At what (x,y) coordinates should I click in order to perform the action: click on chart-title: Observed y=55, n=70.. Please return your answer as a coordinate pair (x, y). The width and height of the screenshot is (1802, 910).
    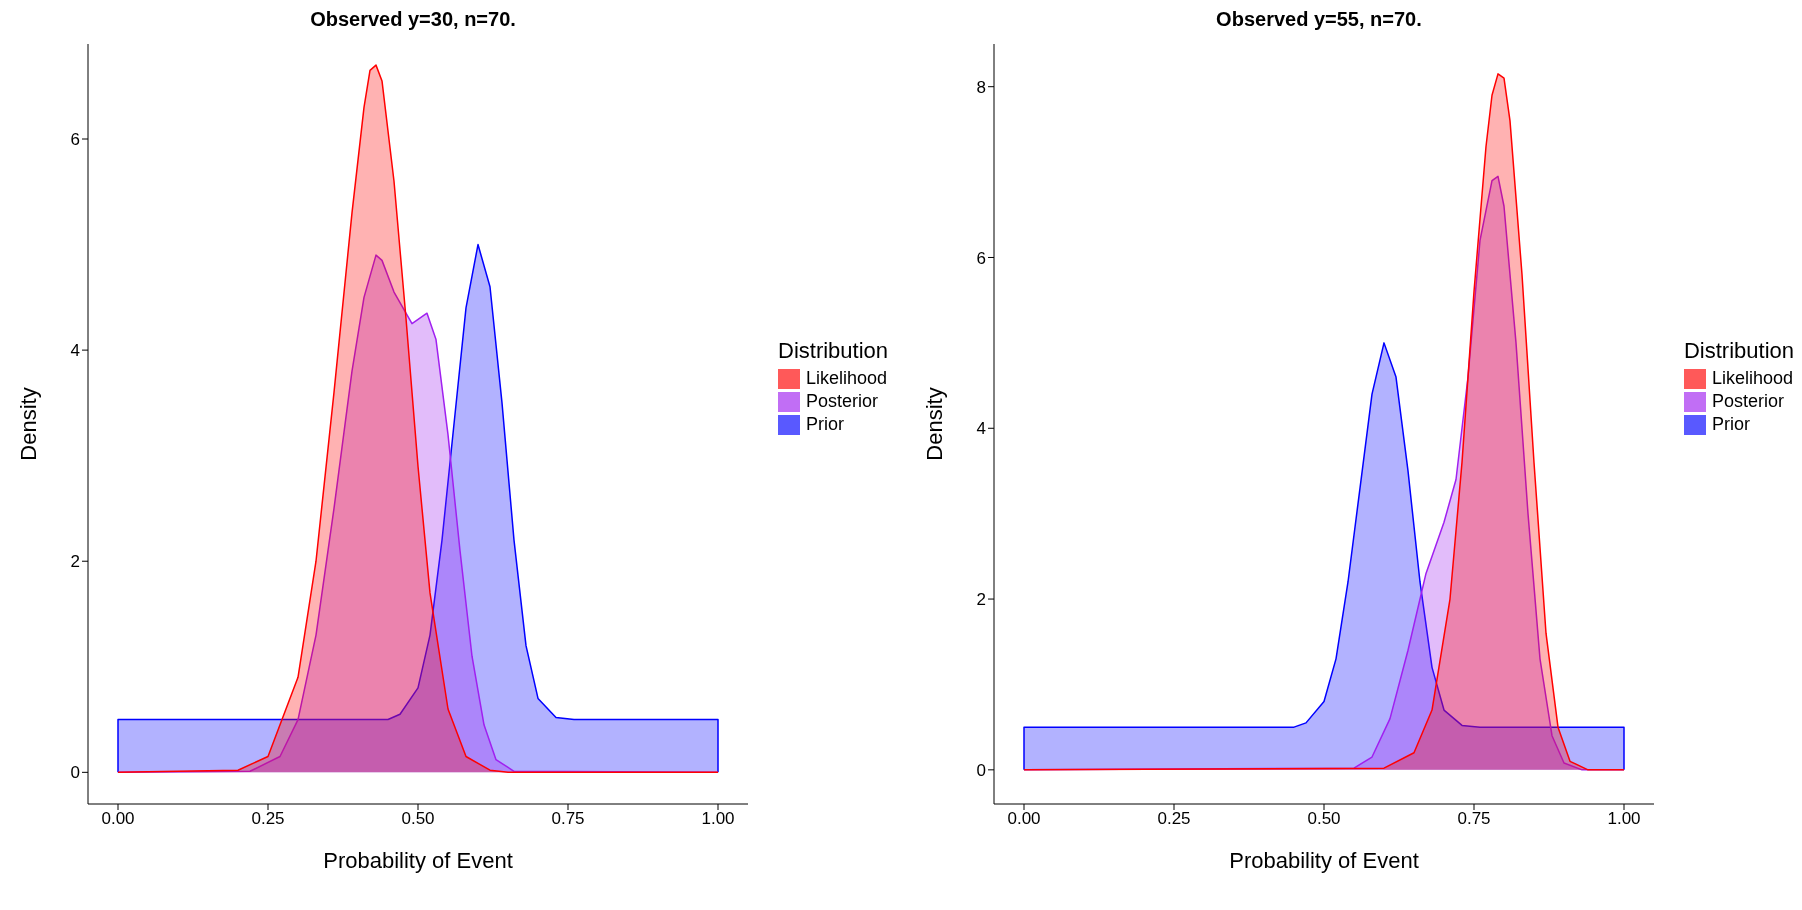
    Looking at the image, I should click on (1319, 20).